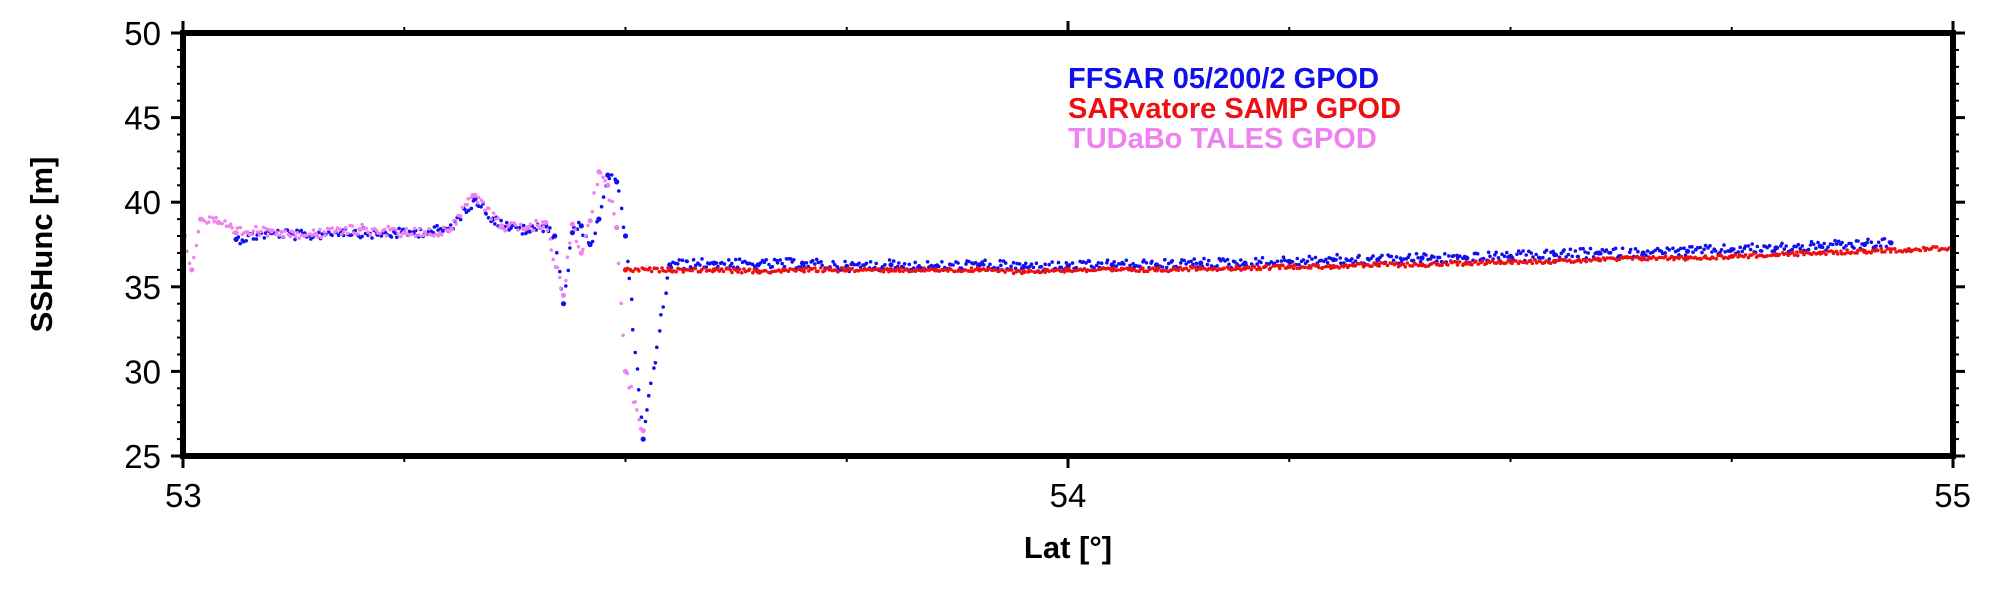  What do you see at coordinates (142, 33) in the screenshot?
I see `y-tick-label: 50` at bounding box center [142, 33].